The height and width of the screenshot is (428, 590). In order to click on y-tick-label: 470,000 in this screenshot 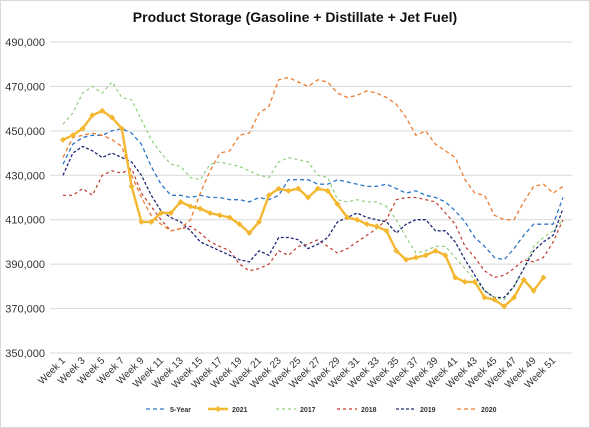, I will do `click(25, 87)`.